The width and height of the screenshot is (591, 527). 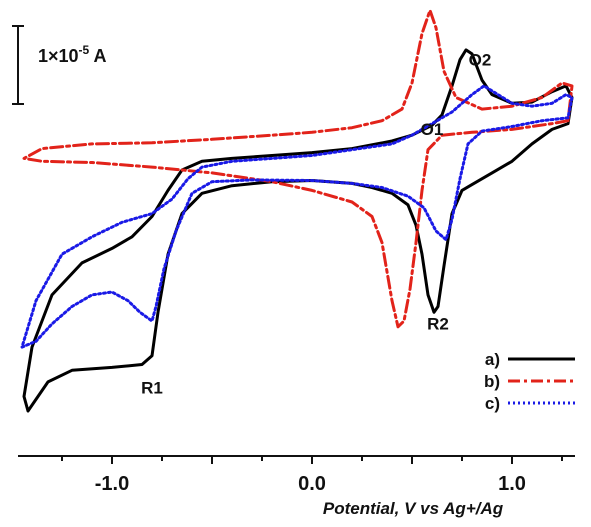 What do you see at coordinates (312, 484) in the screenshot?
I see `x-tick-label: 0.0` at bounding box center [312, 484].